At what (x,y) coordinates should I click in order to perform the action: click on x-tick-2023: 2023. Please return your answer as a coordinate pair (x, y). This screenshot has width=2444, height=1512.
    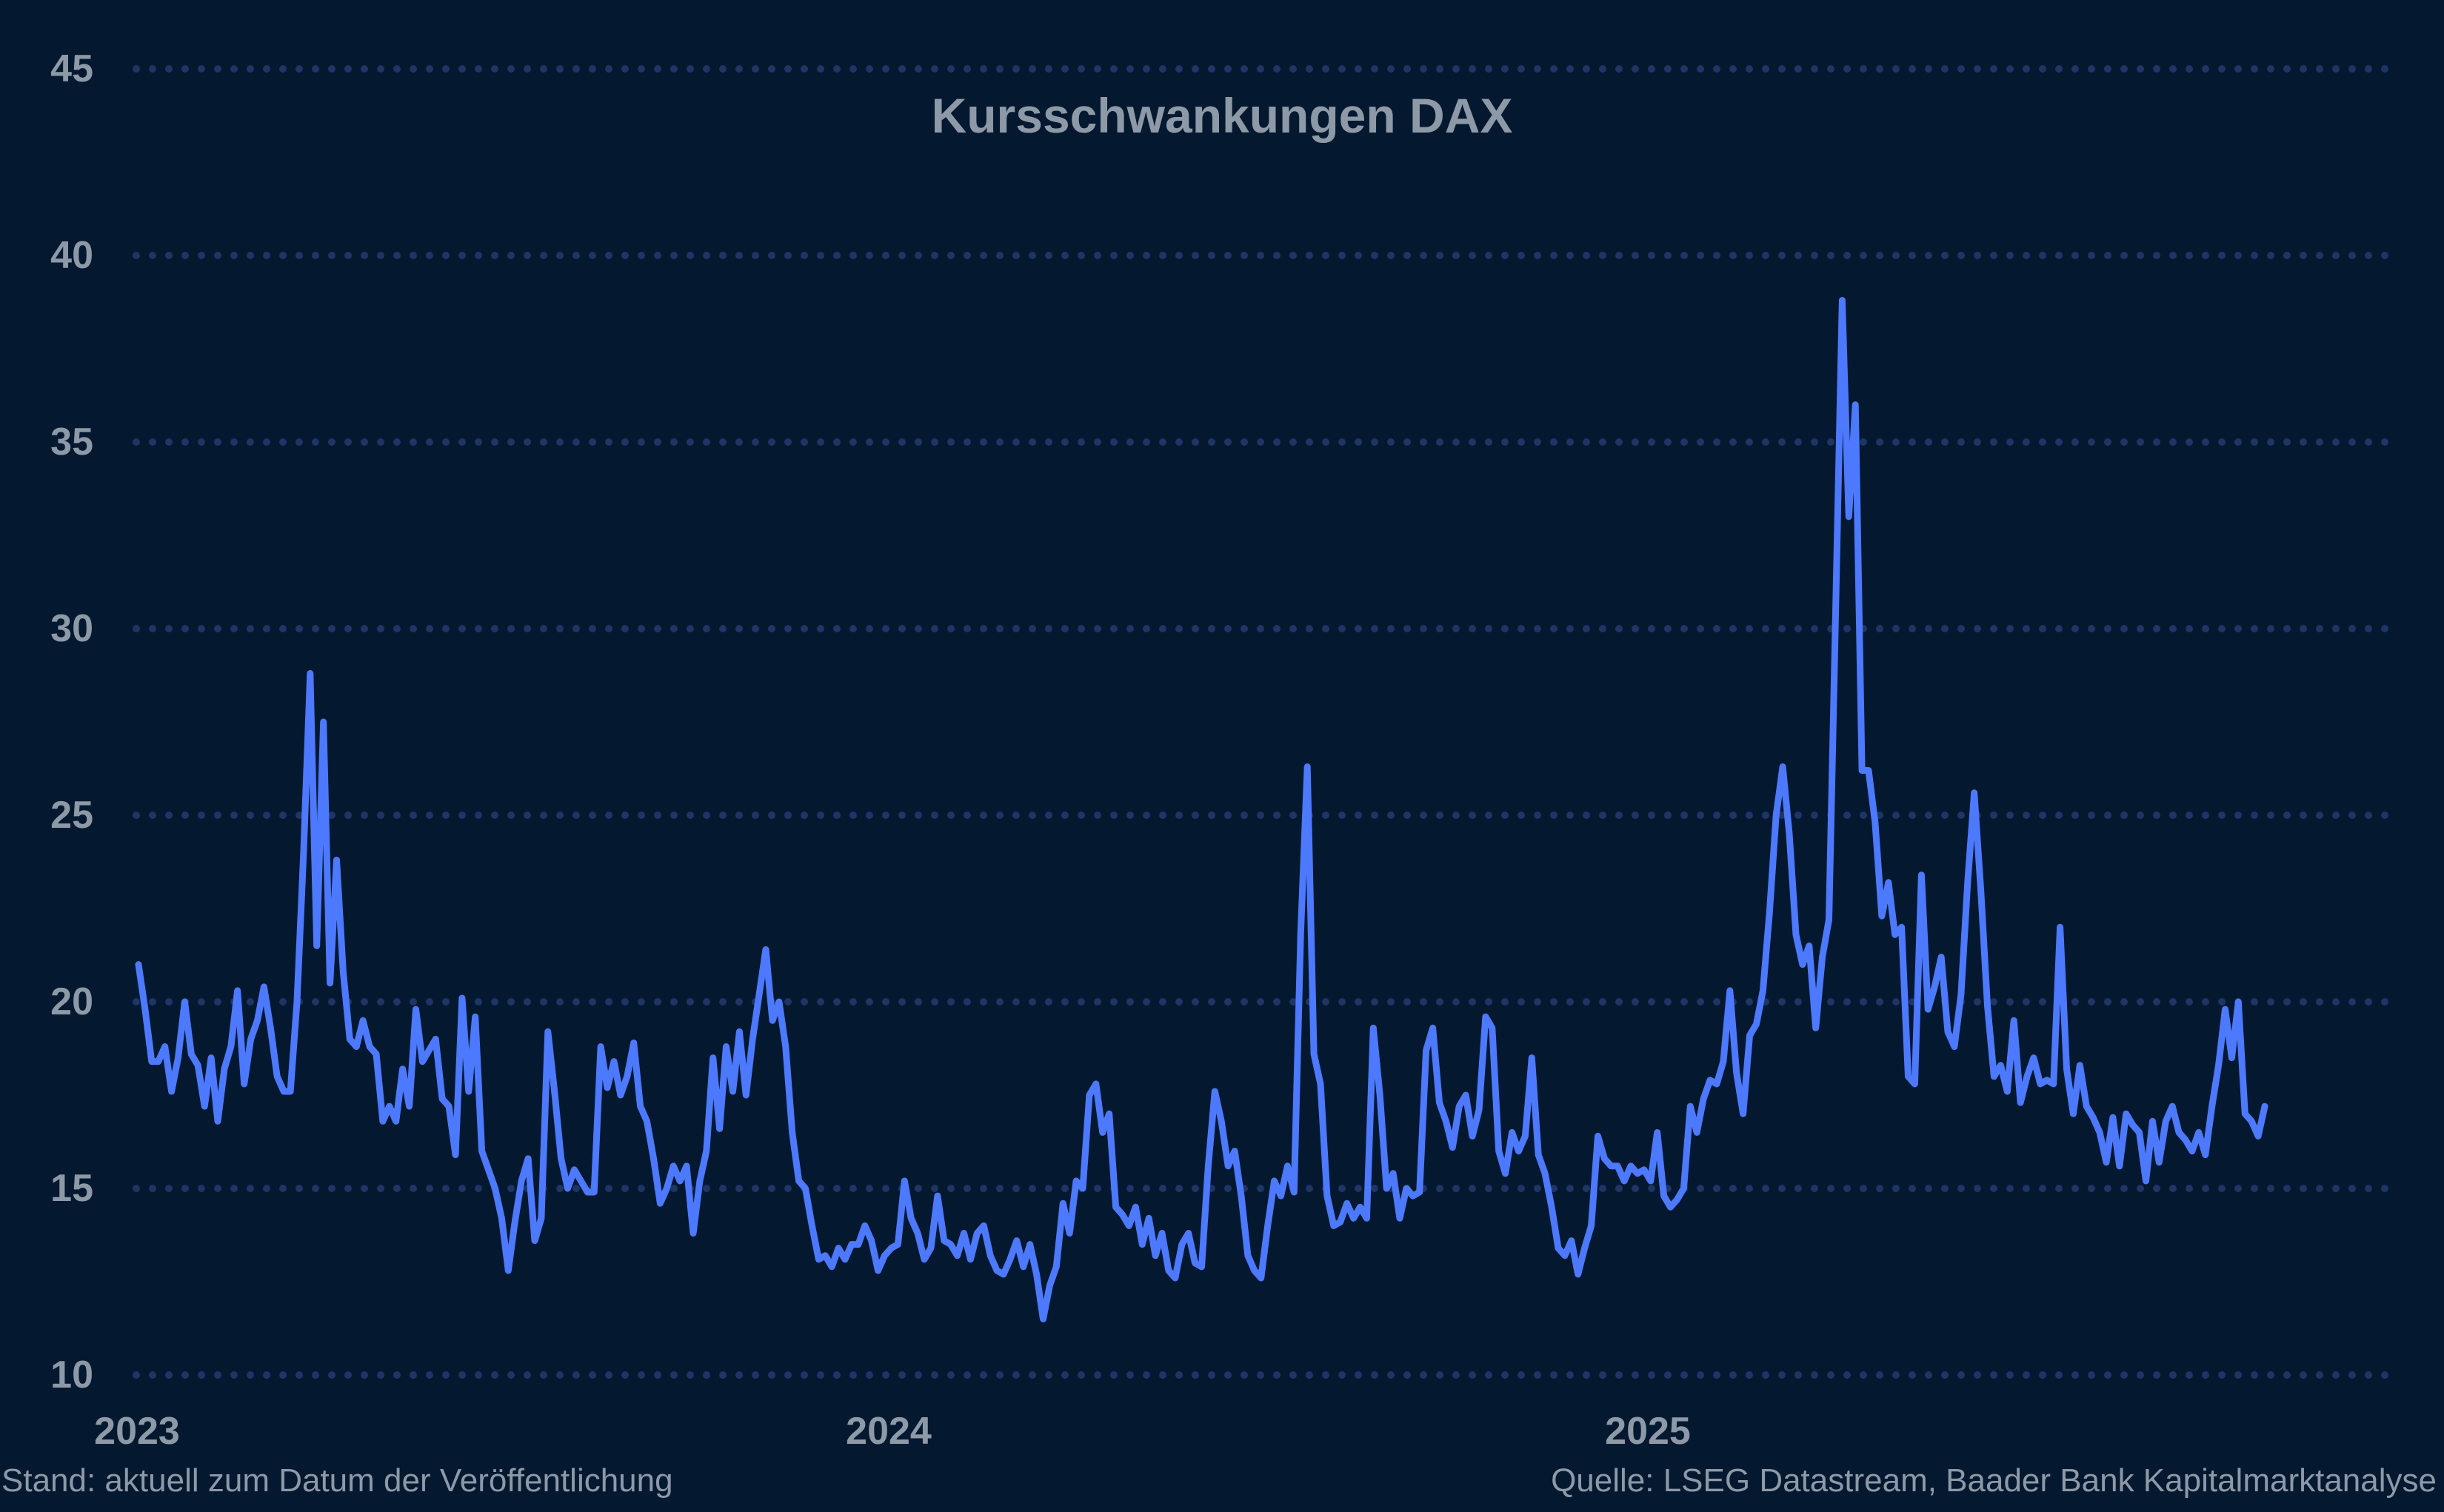
    Looking at the image, I should click on (137, 1431).